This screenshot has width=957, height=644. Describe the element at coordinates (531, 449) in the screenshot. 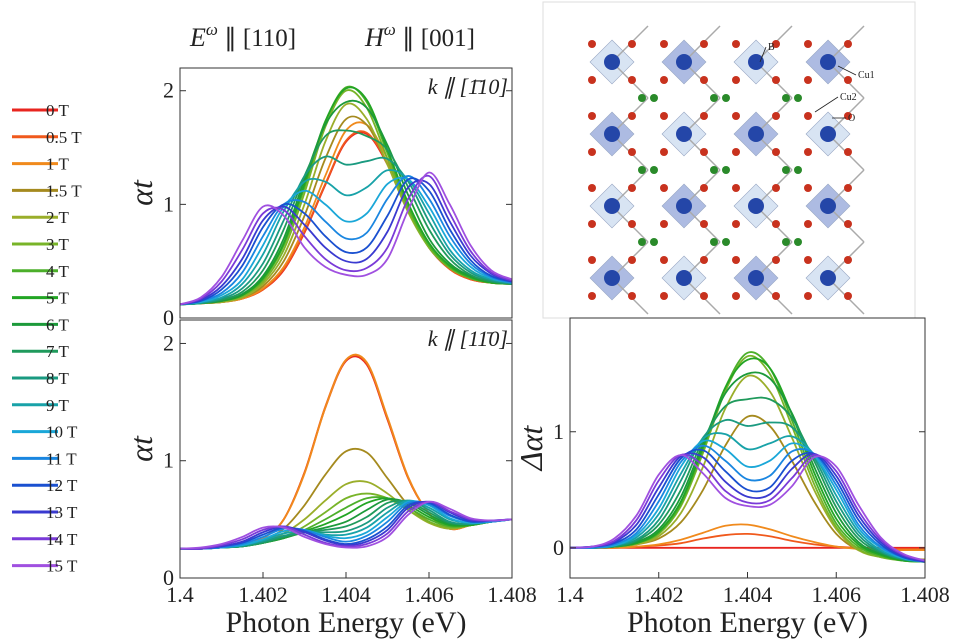

I see `y-axis-label: Δαt` at that location.